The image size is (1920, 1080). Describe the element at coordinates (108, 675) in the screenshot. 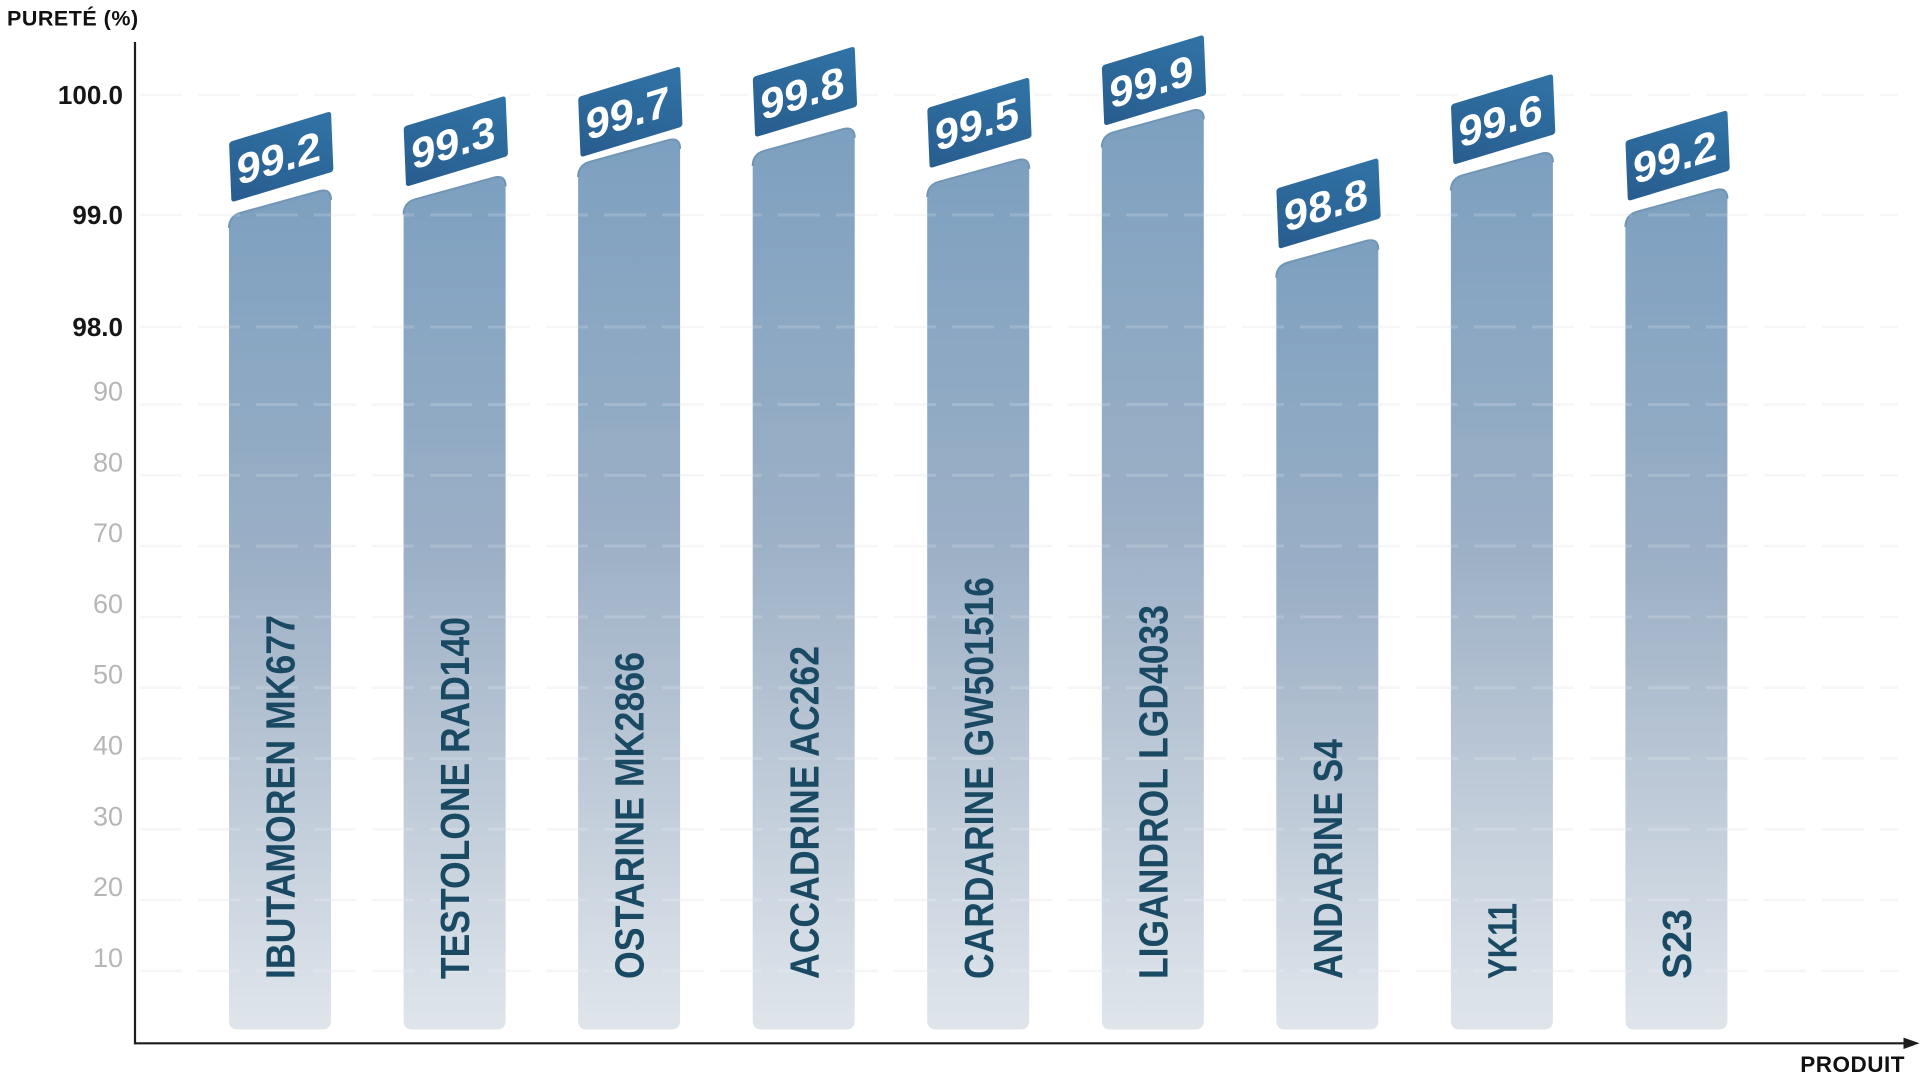

I see `svg-text: 50` at that location.